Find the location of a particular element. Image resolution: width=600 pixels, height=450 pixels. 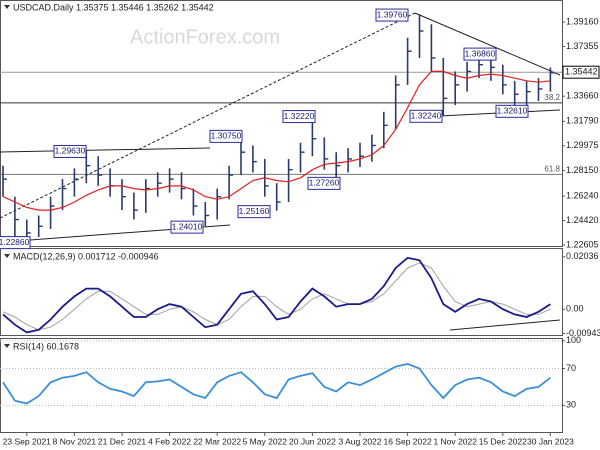

level-label: 1.39760 is located at coordinates (392, 14).